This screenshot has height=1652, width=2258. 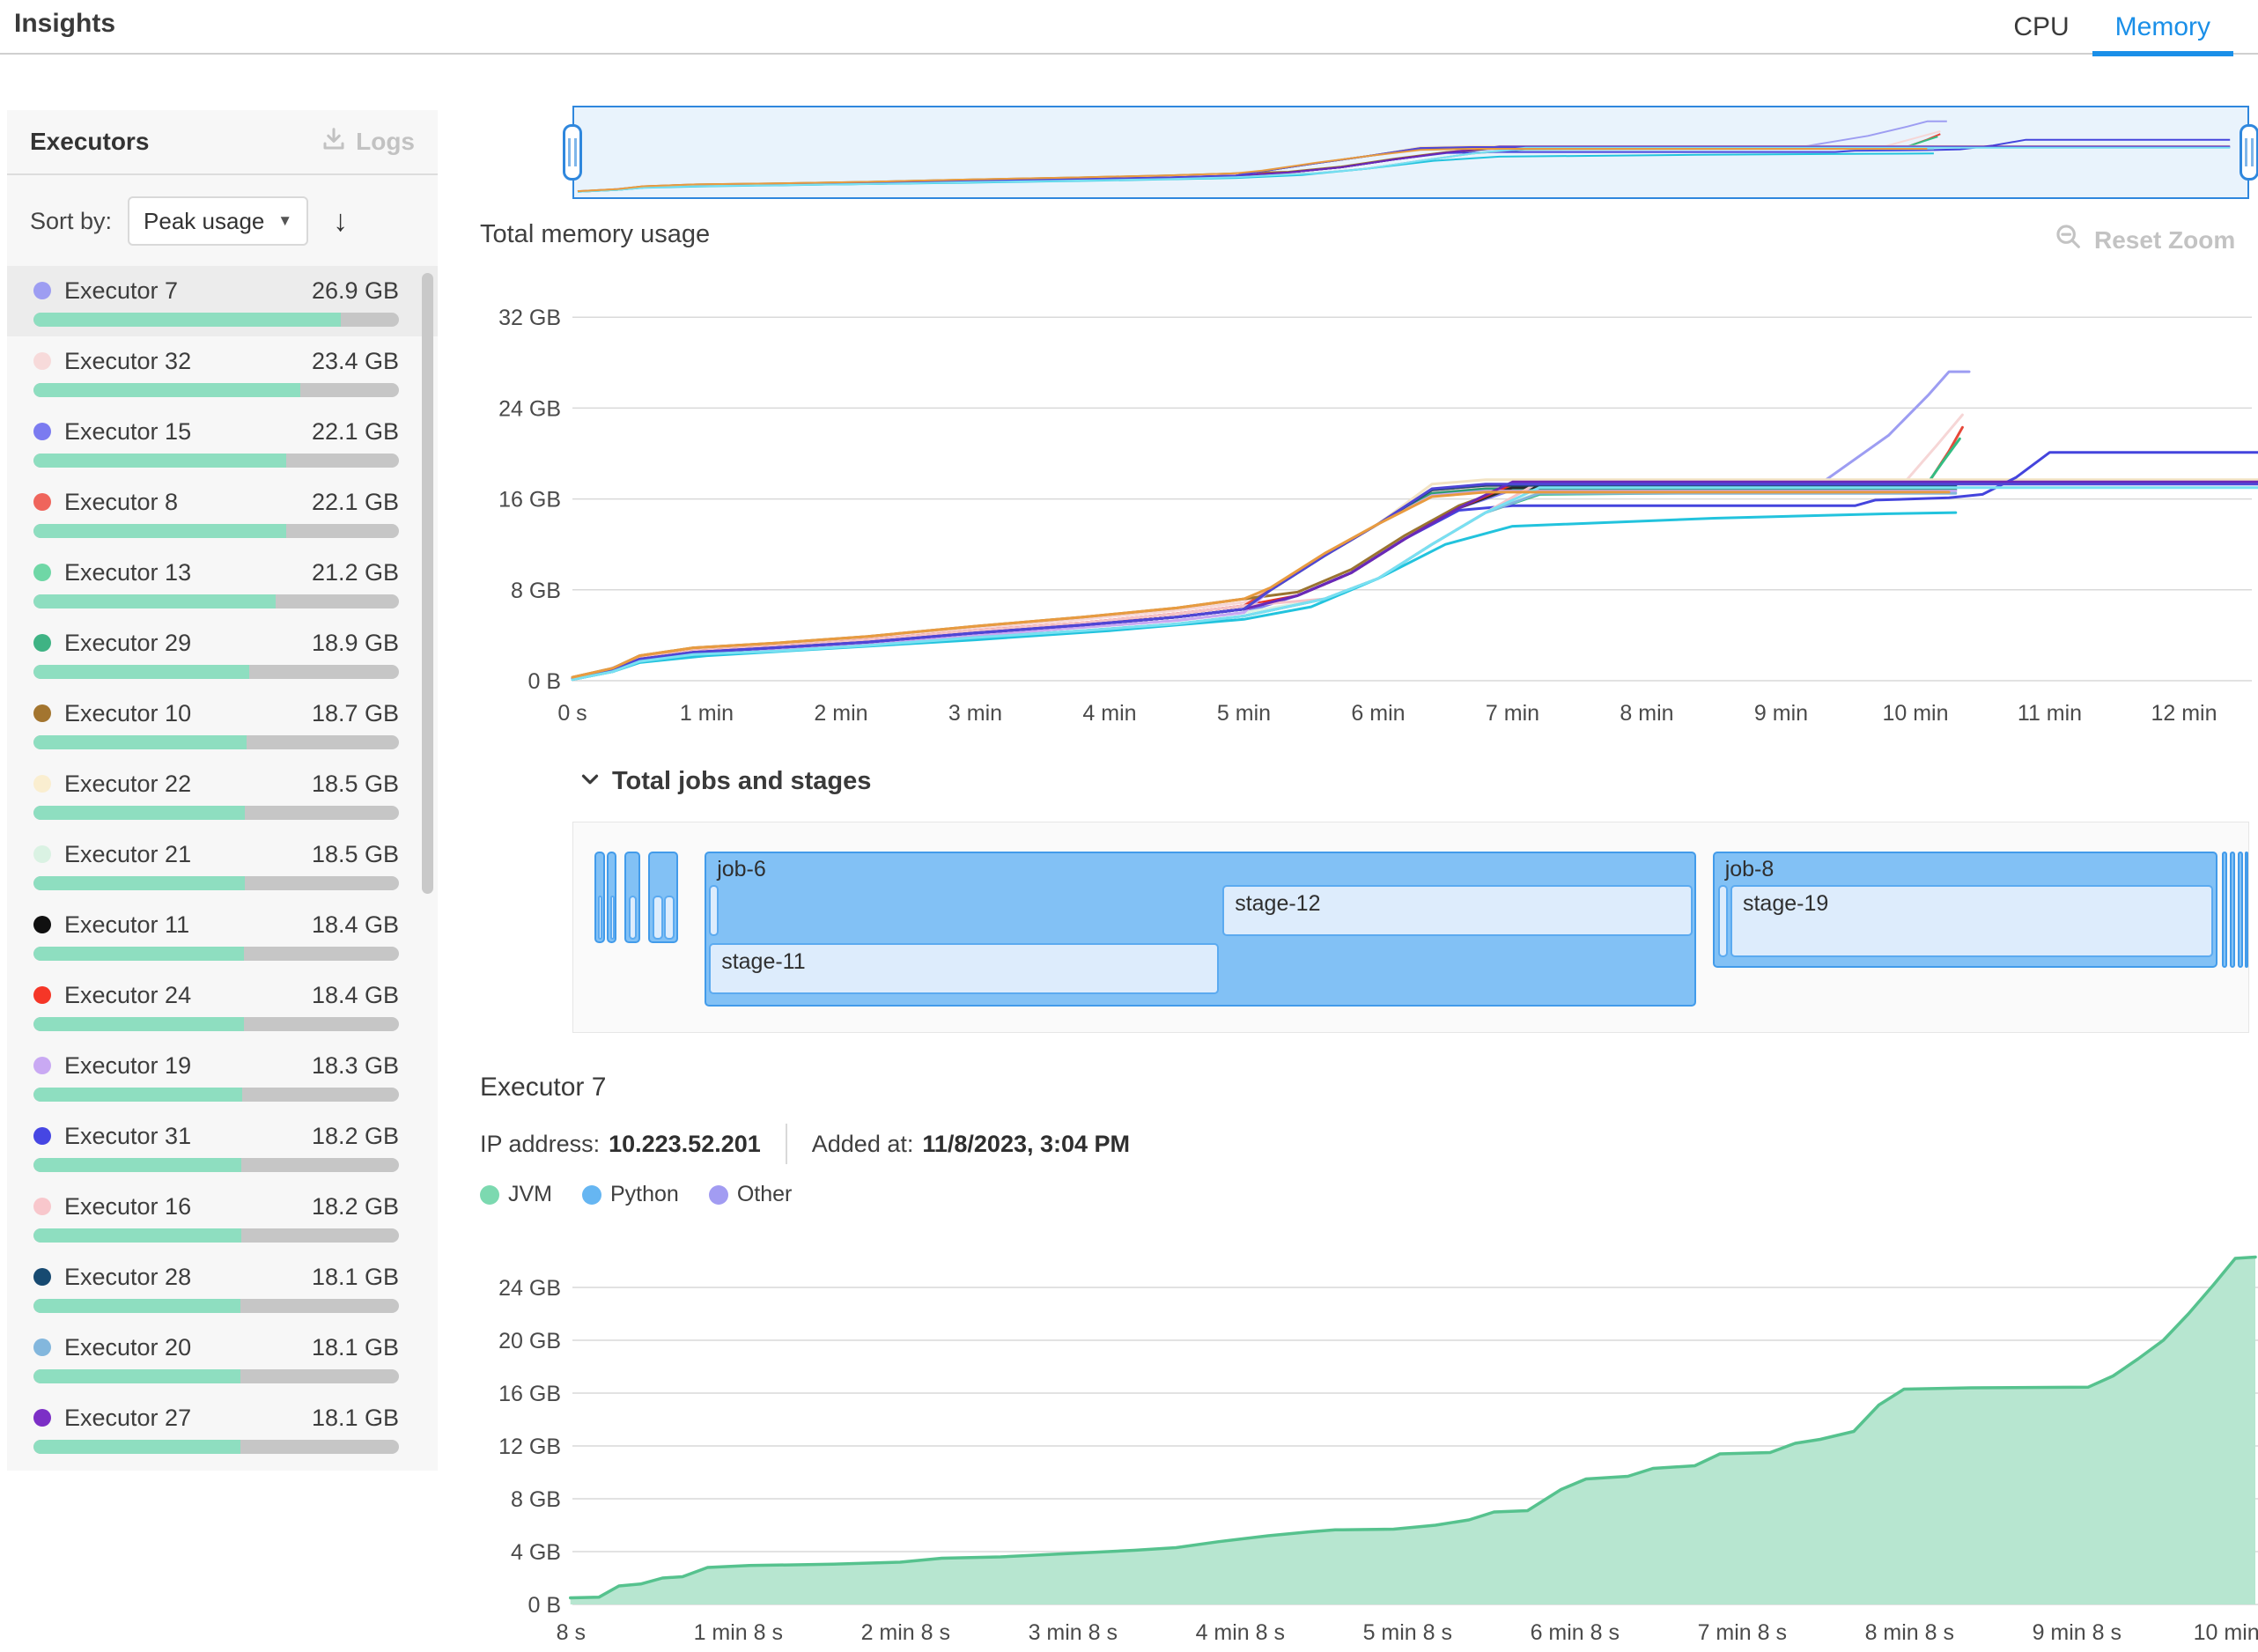 What do you see at coordinates (1410, 152) in the screenshot?
I see `zoom-brush-area` at bounding box center [1410, 152].